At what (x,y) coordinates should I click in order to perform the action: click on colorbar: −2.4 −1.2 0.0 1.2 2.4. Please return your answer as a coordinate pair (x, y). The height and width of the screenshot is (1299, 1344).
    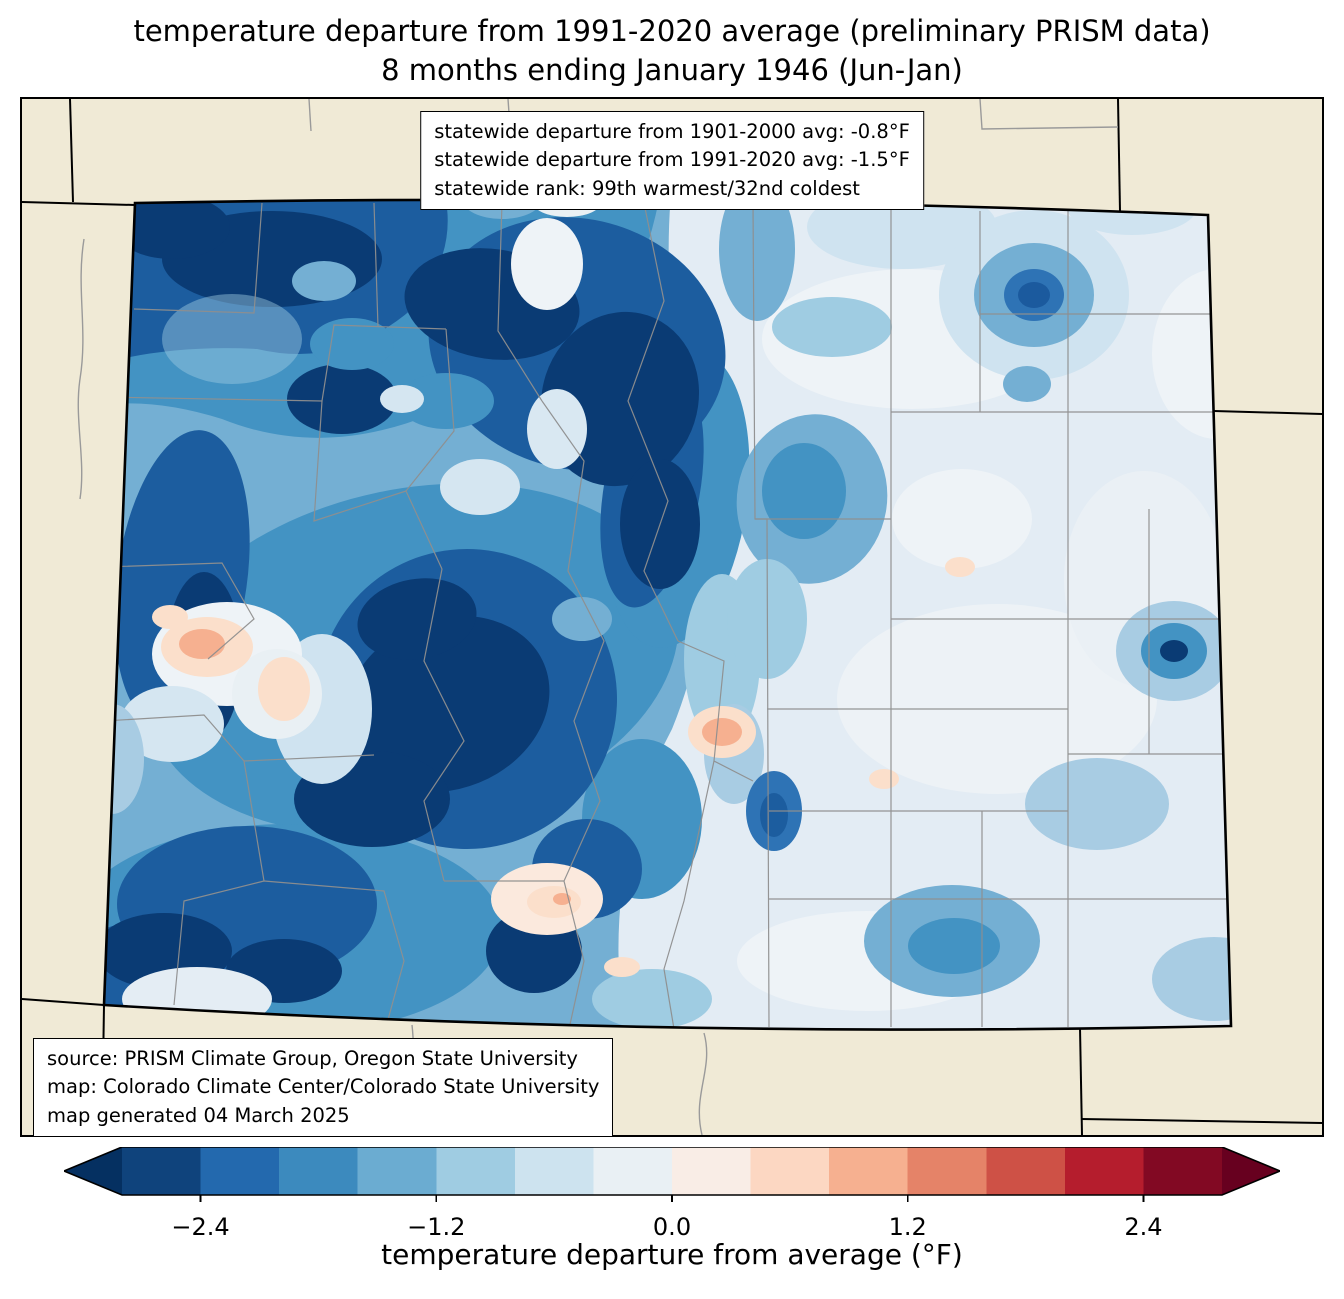
    Looking at the image, I should click on (672, 1195).